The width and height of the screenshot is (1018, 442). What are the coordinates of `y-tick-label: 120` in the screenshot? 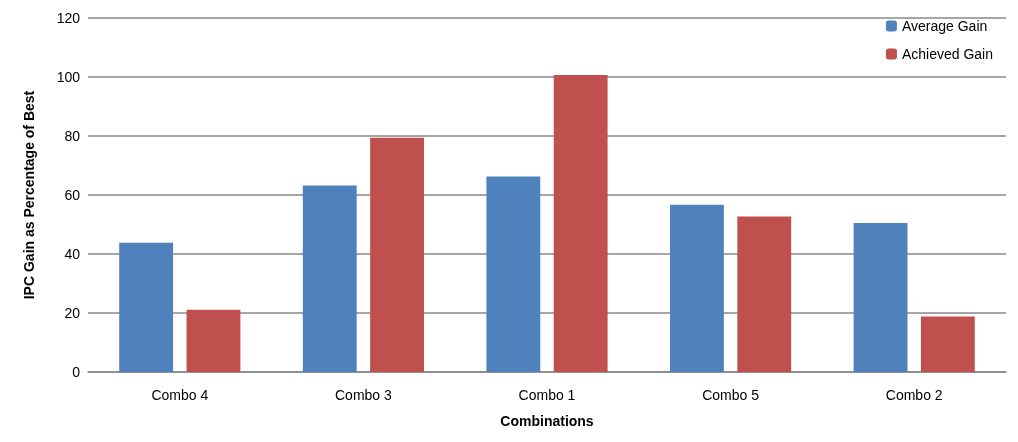 It's located at (68, 18).